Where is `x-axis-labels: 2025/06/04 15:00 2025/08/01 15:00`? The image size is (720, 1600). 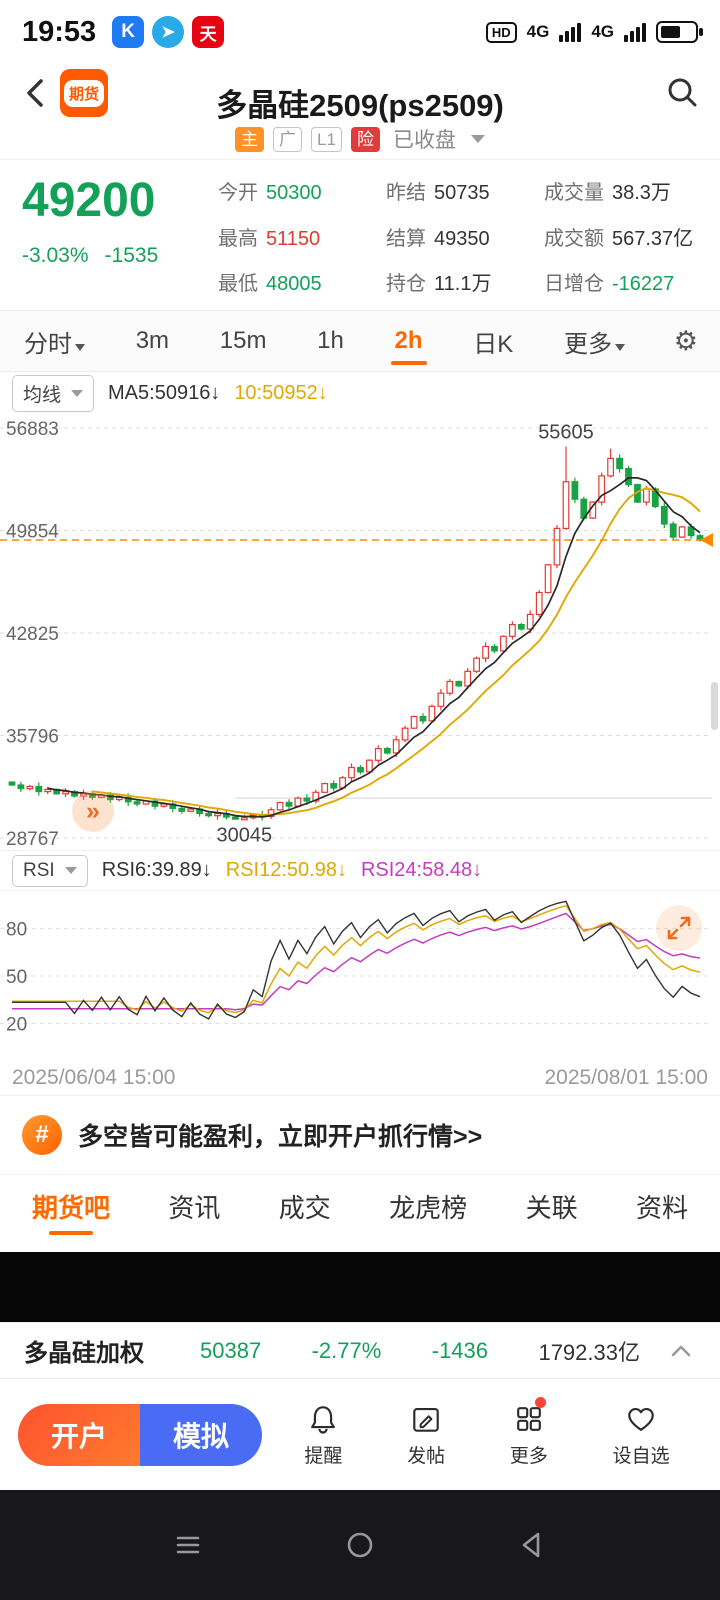
x-axis-labels: 2025/06/04 15:00 2025/08/01 15:00 is located at coordinates (360, 1078).